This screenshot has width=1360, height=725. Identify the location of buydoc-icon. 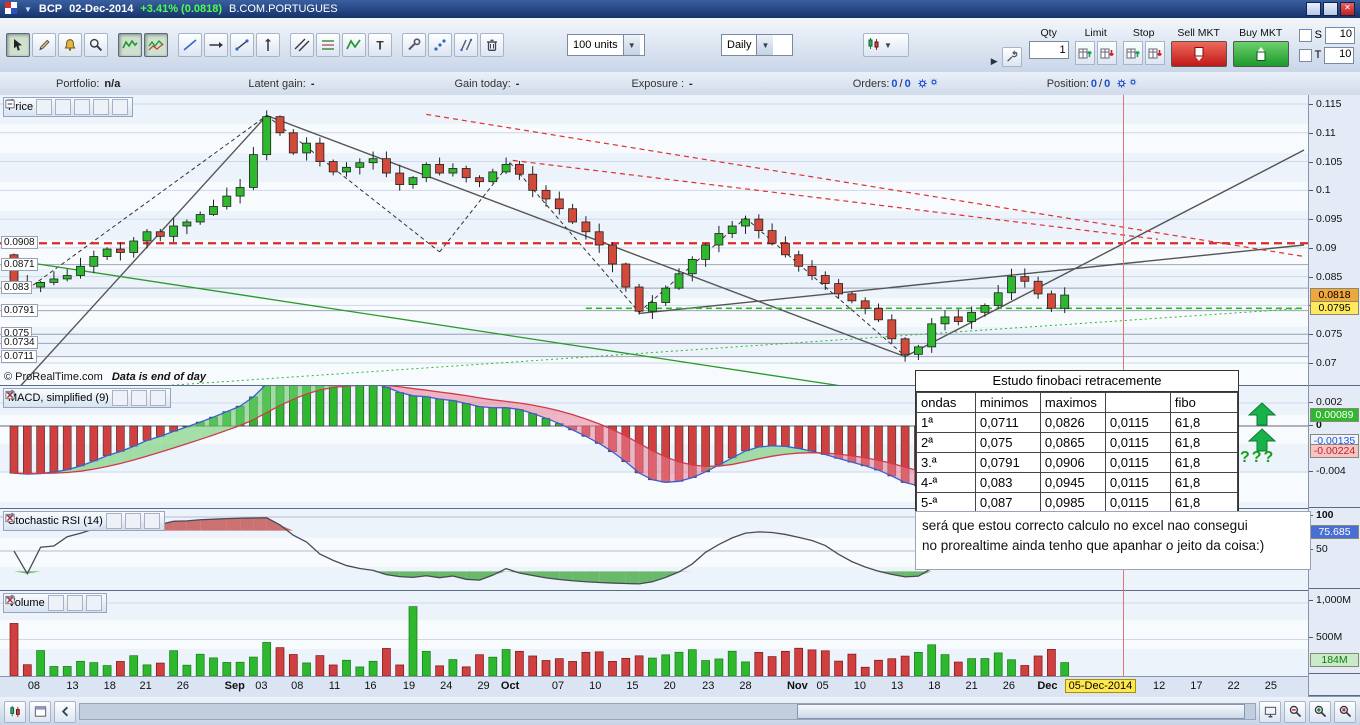
(1261, 53).